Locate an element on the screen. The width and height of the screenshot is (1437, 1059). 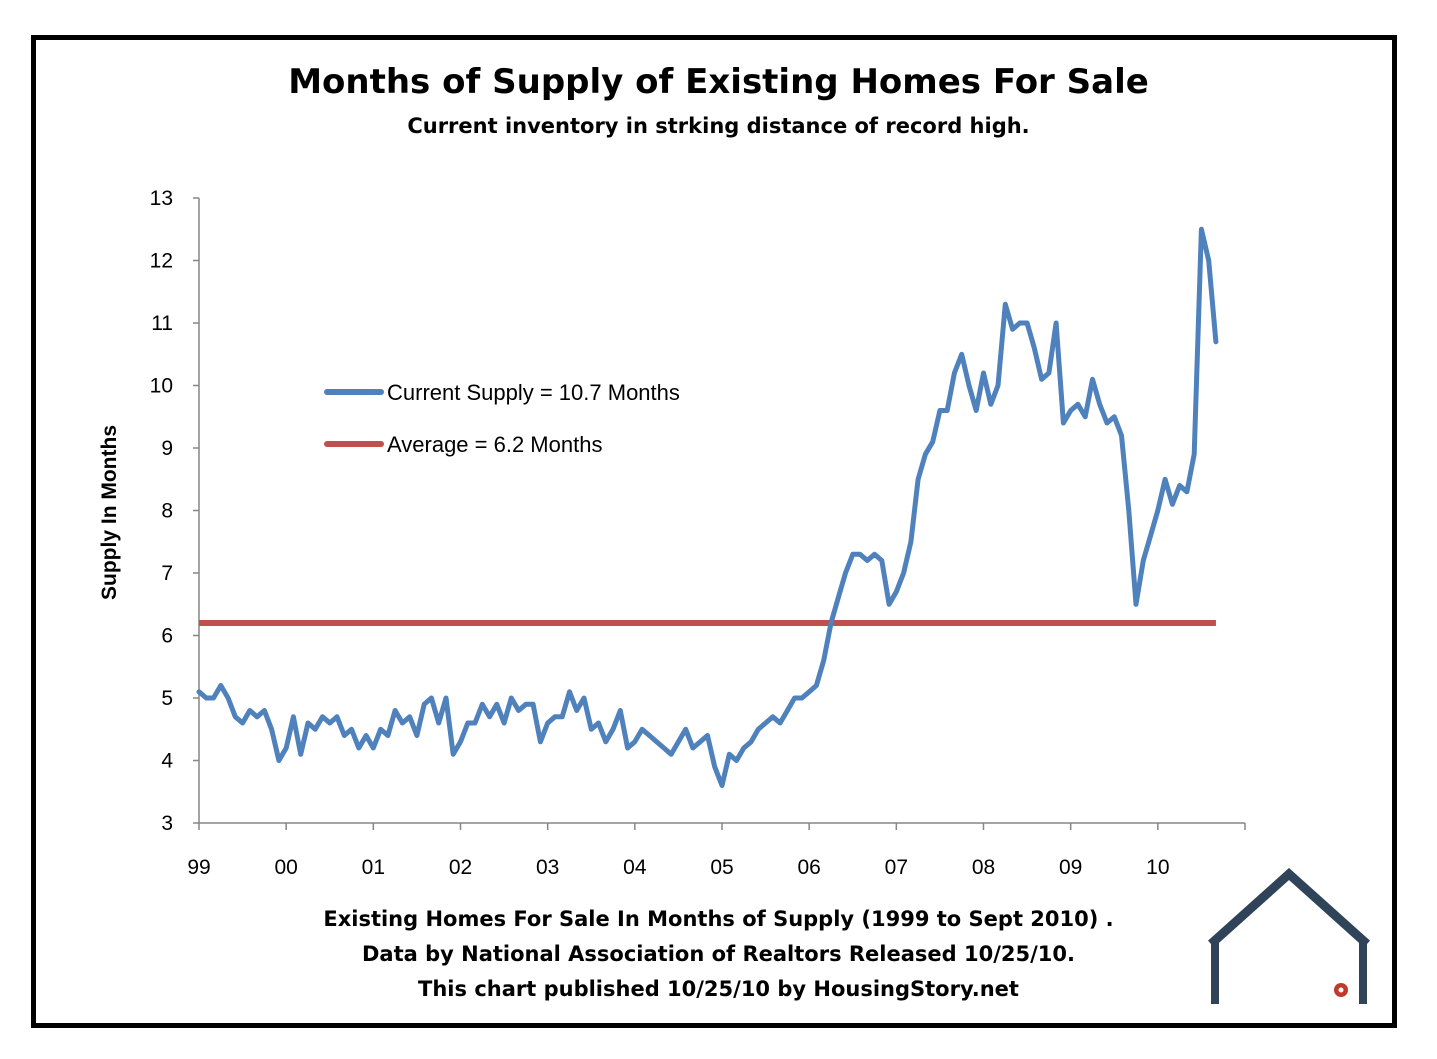
house-logo-icon is located at coordinates (1289, 936).